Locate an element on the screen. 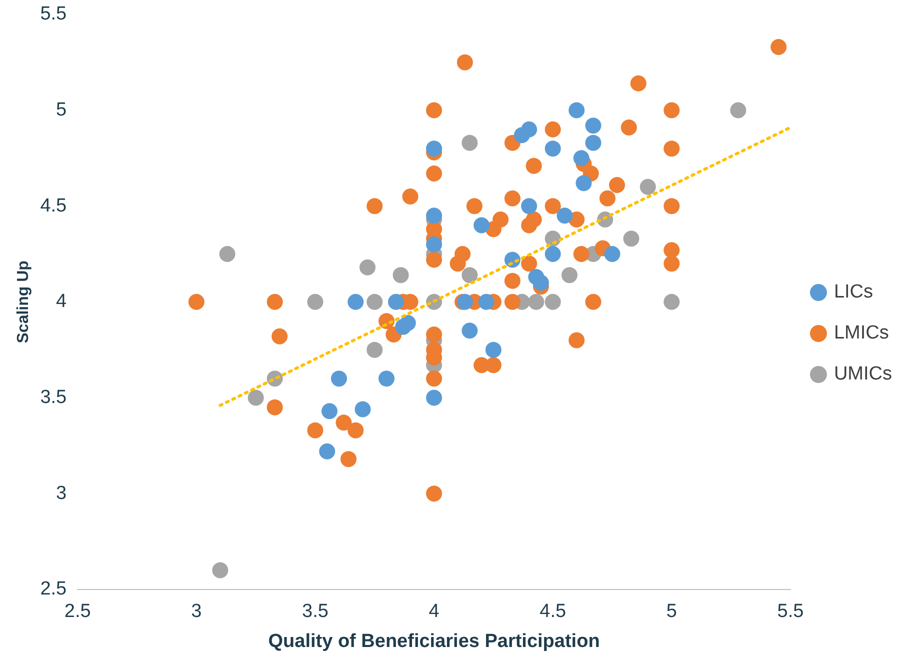 This screenshot has height=662, width=922. y-tick-label: 3.5 is located at coordinates (53, 397).